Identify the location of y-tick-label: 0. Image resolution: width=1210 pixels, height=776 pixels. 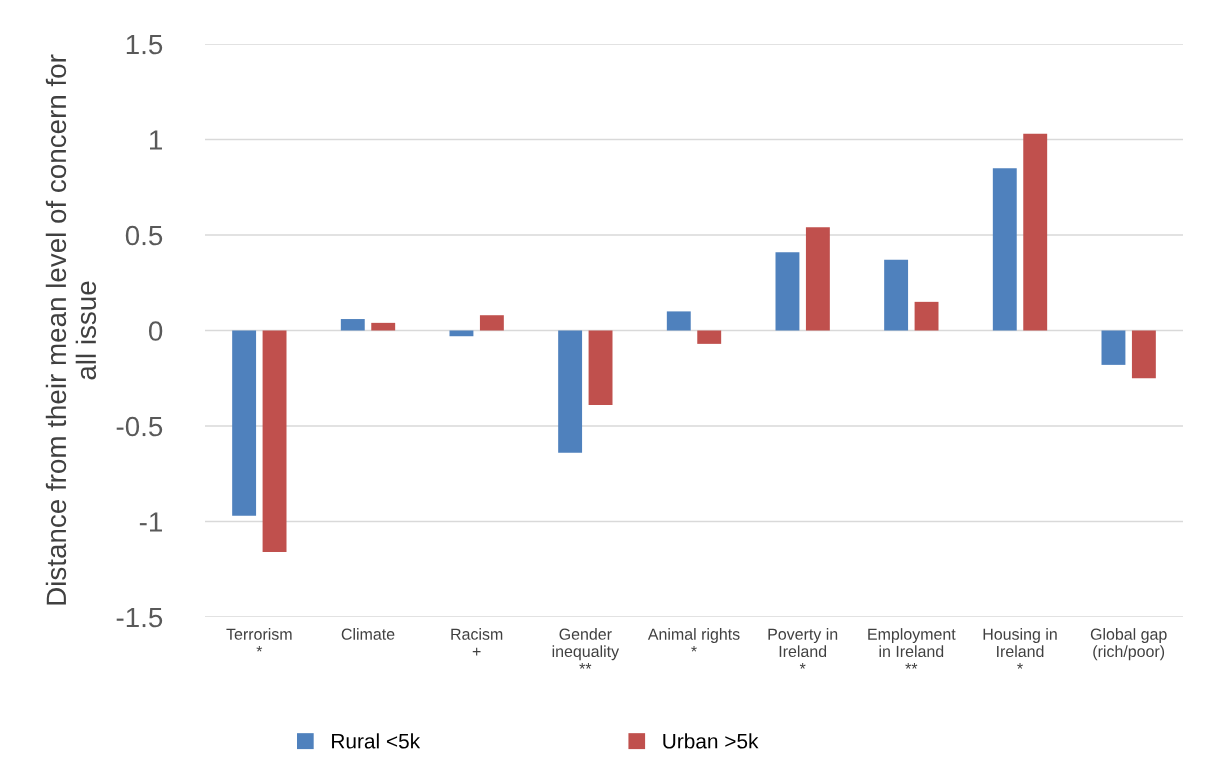
(155, 331).